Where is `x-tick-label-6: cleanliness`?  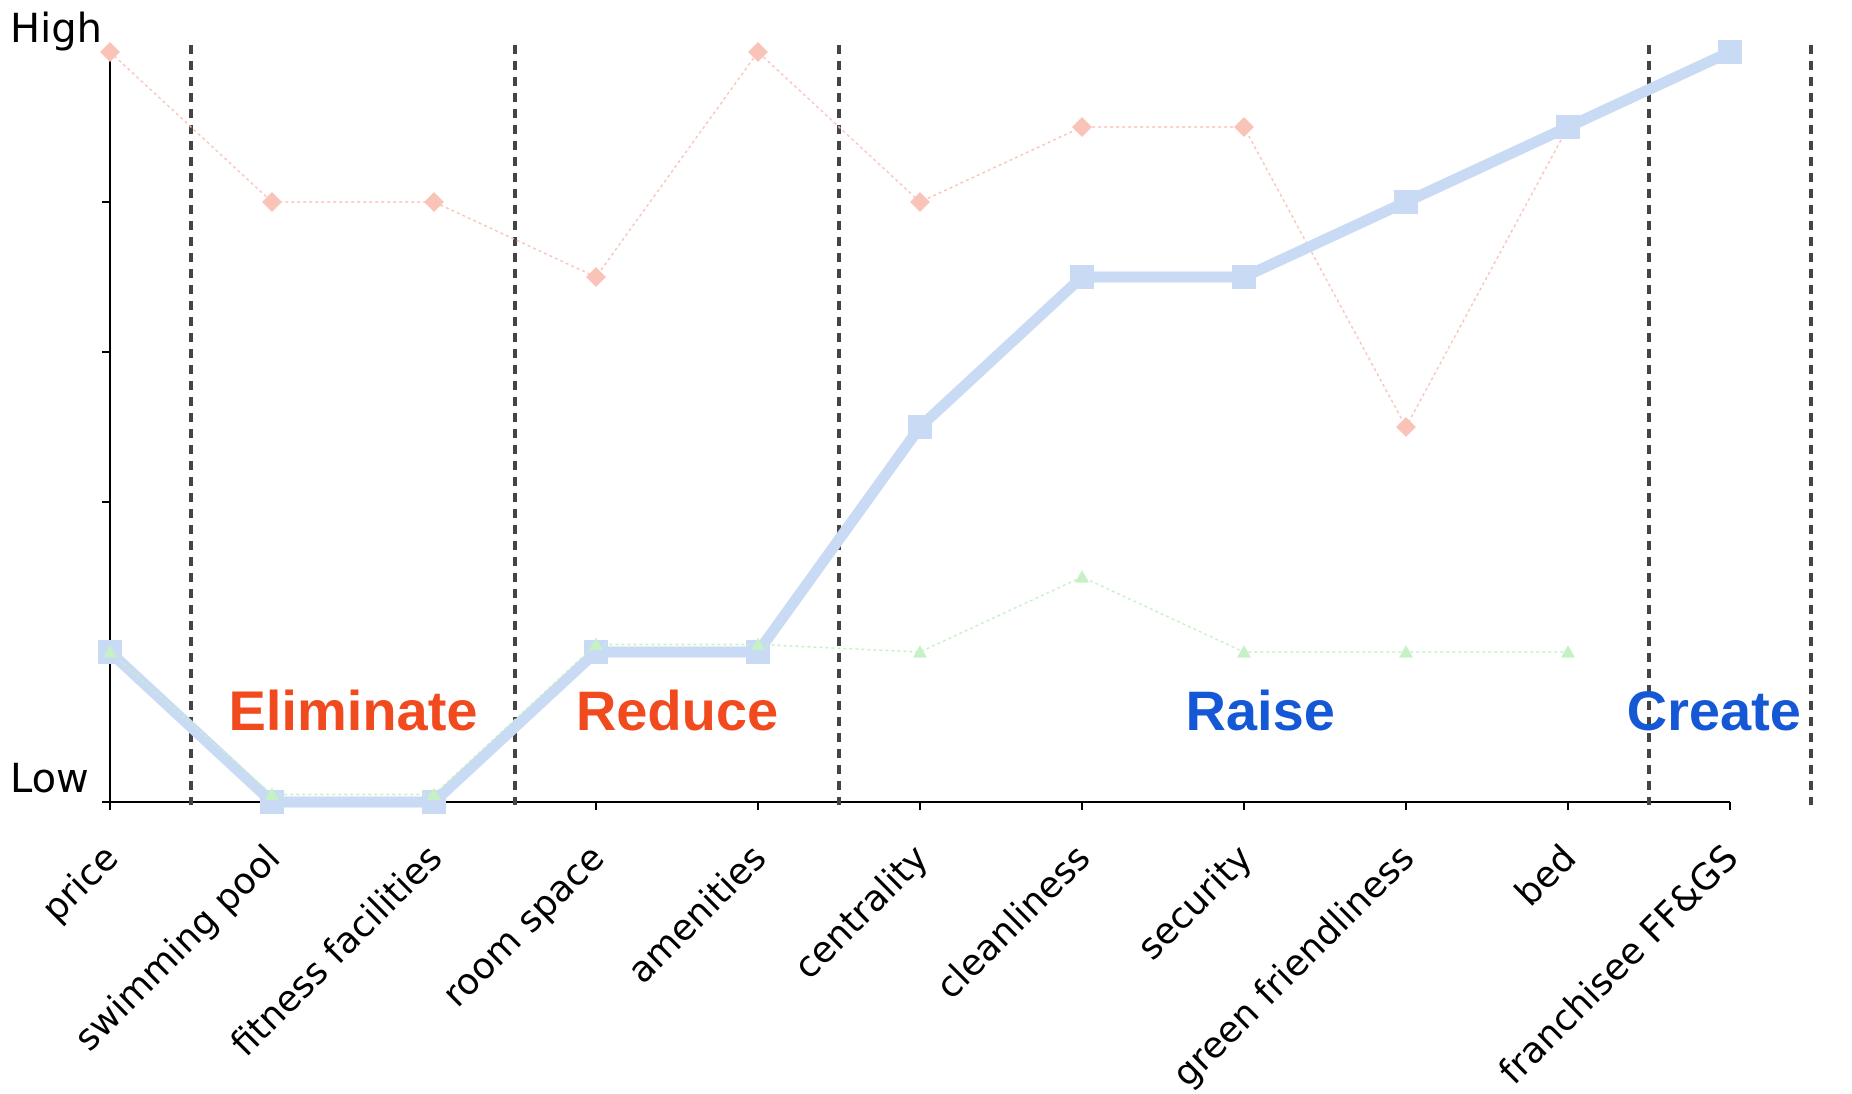 x-tick-label-6: cleanliness is located at coordinates (1013, 922).